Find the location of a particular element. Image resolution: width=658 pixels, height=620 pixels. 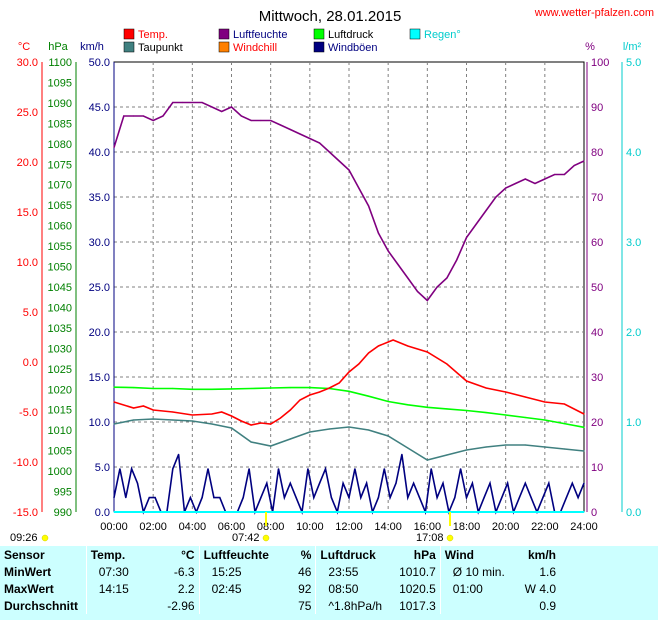

tick-temp-1: 25.0 is located at coordinates (27, 113).